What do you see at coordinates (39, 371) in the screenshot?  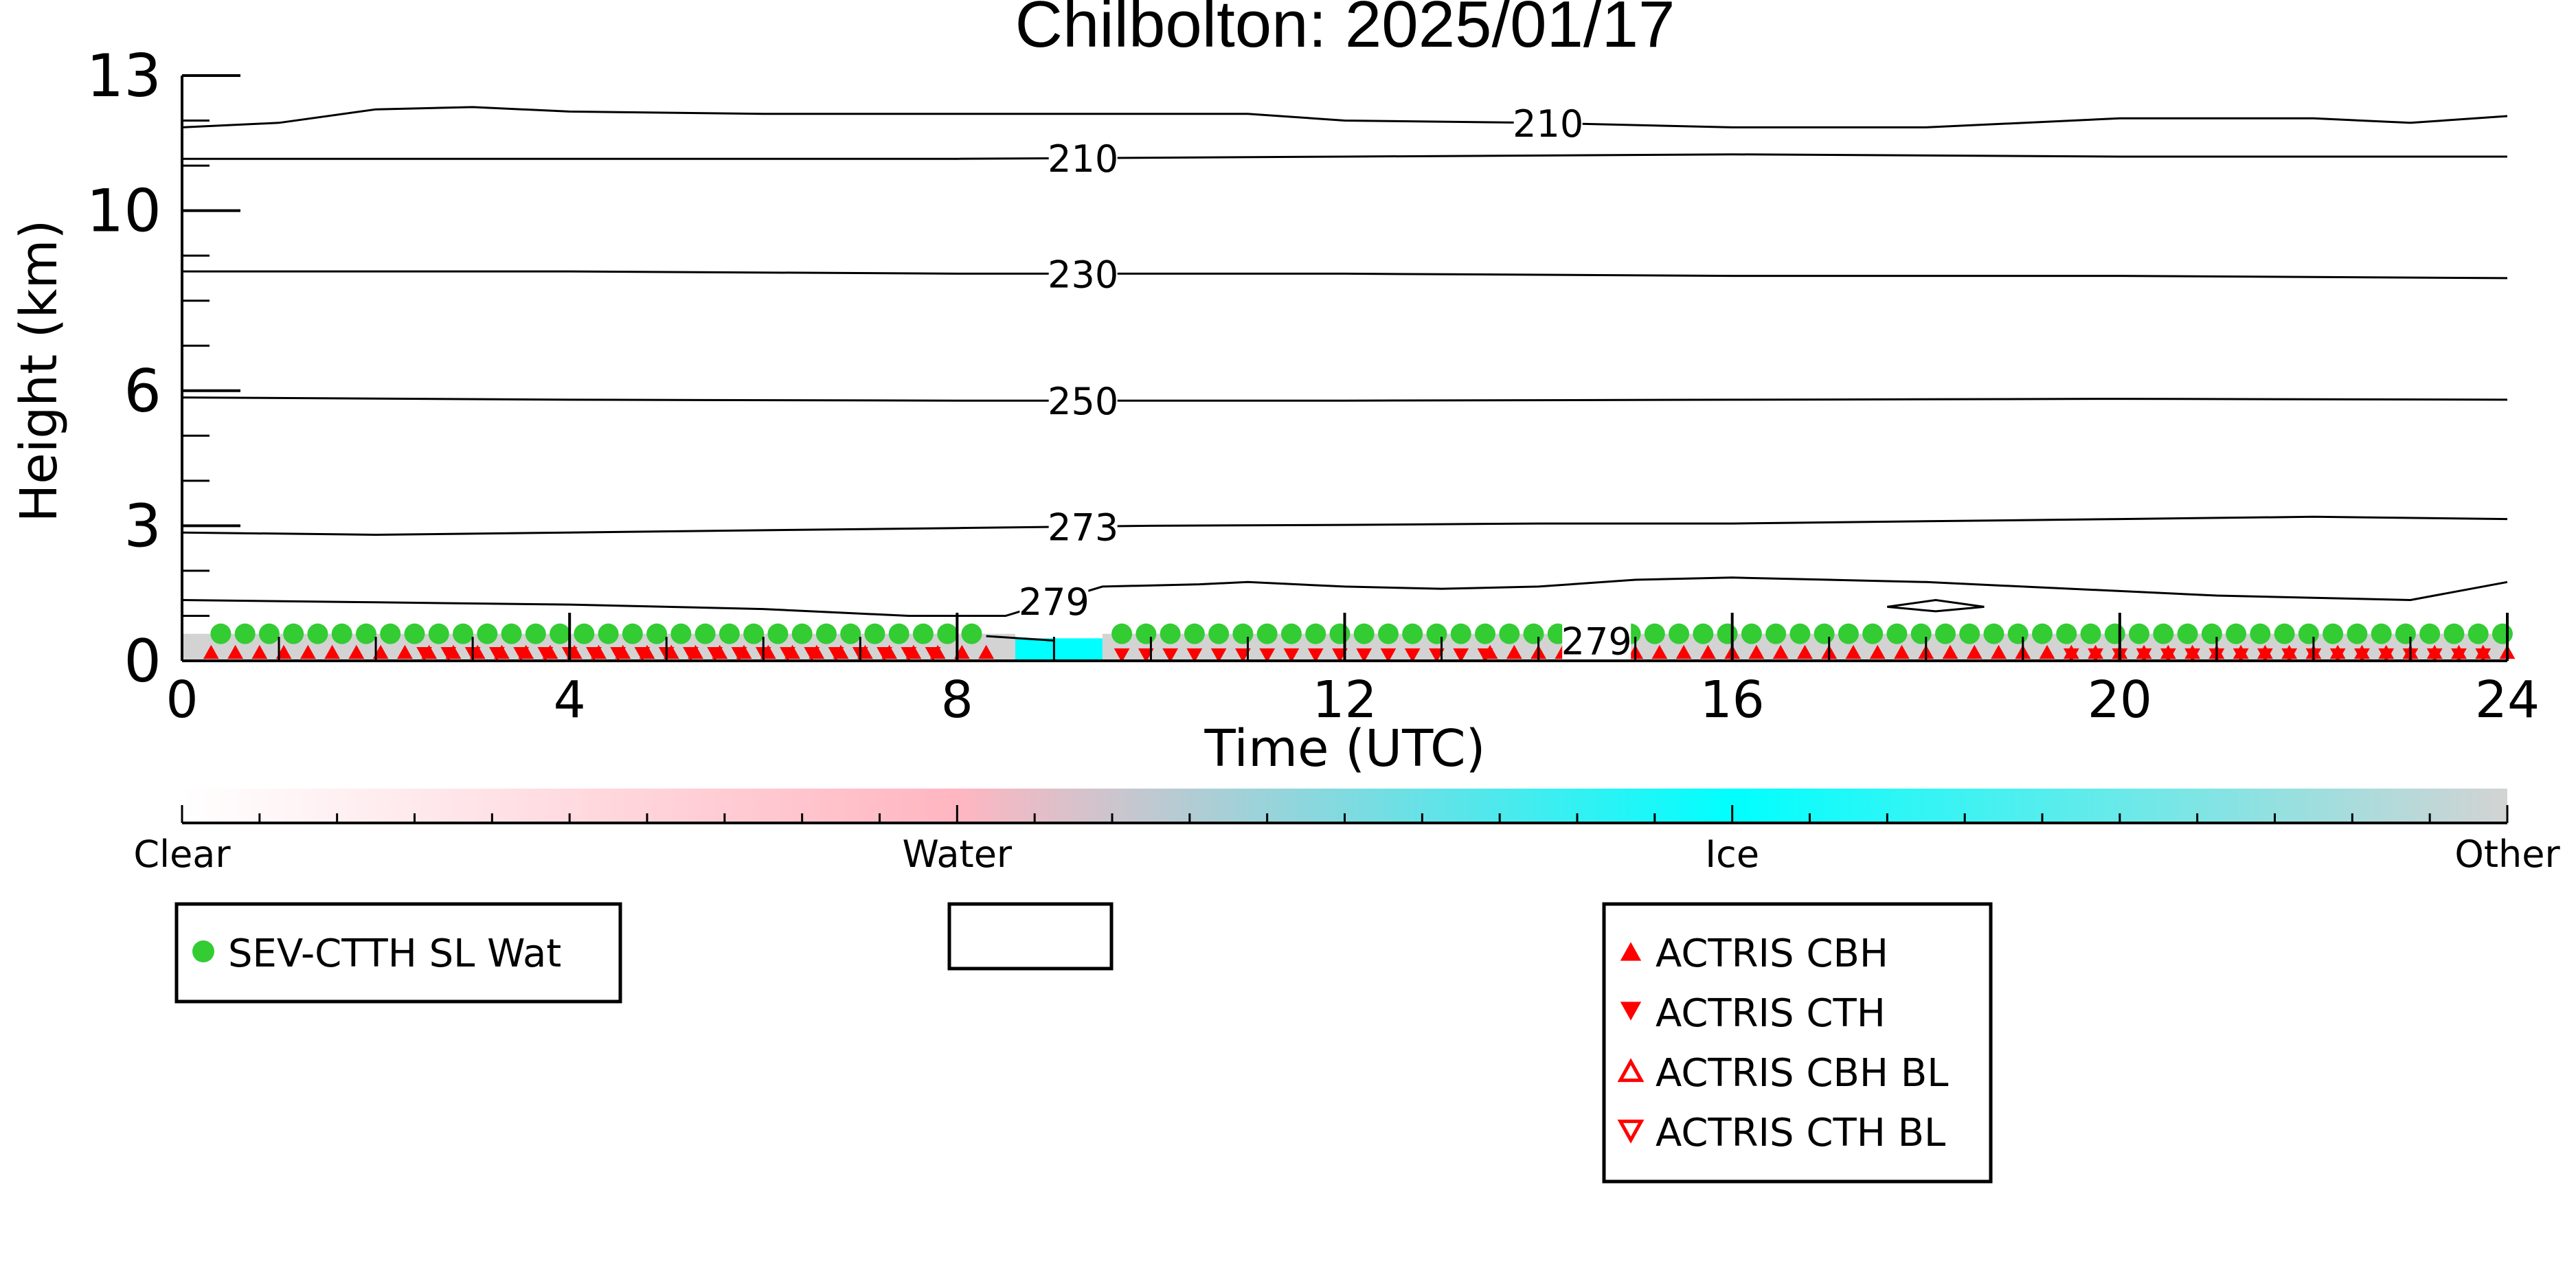 I see `y-axis-label: Height (km)` at bounding box center [39, 371].